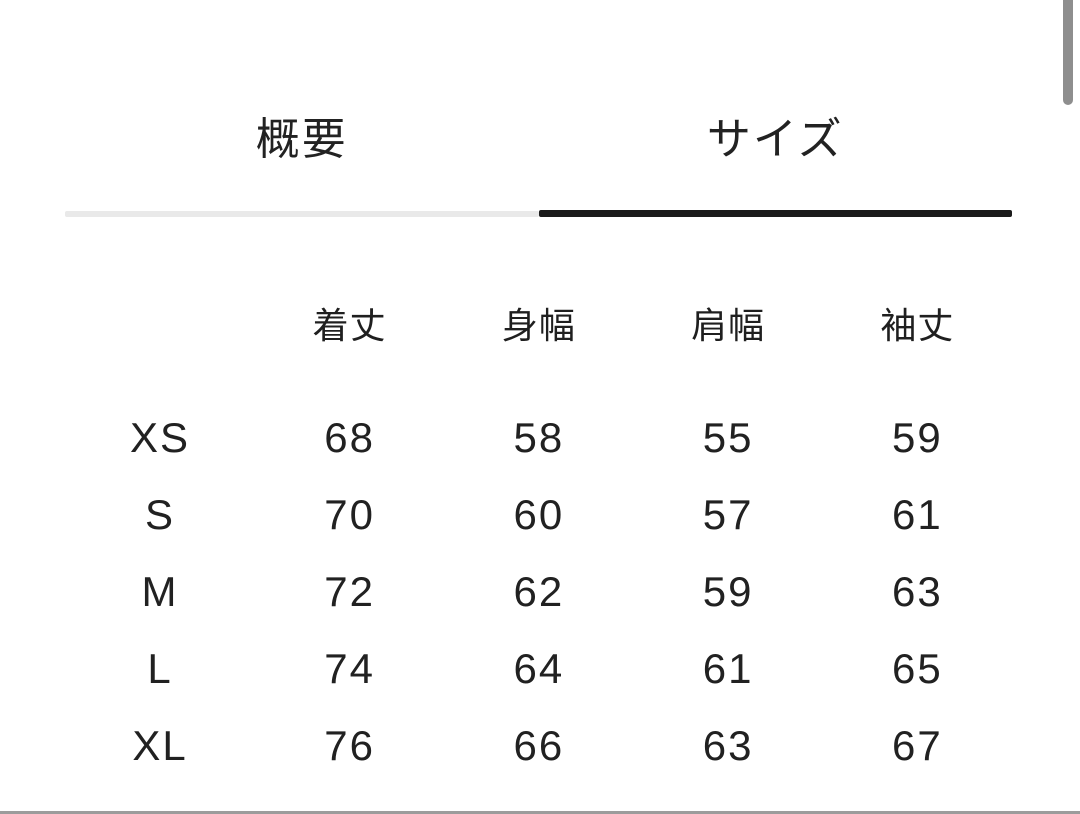 Image resolution: width=1080 pixels, height=814 pixels. What do you see at coordinates (775, 108) in the screenshot?
I see `tab-size: サイズ` at bounding box center [775, 108].